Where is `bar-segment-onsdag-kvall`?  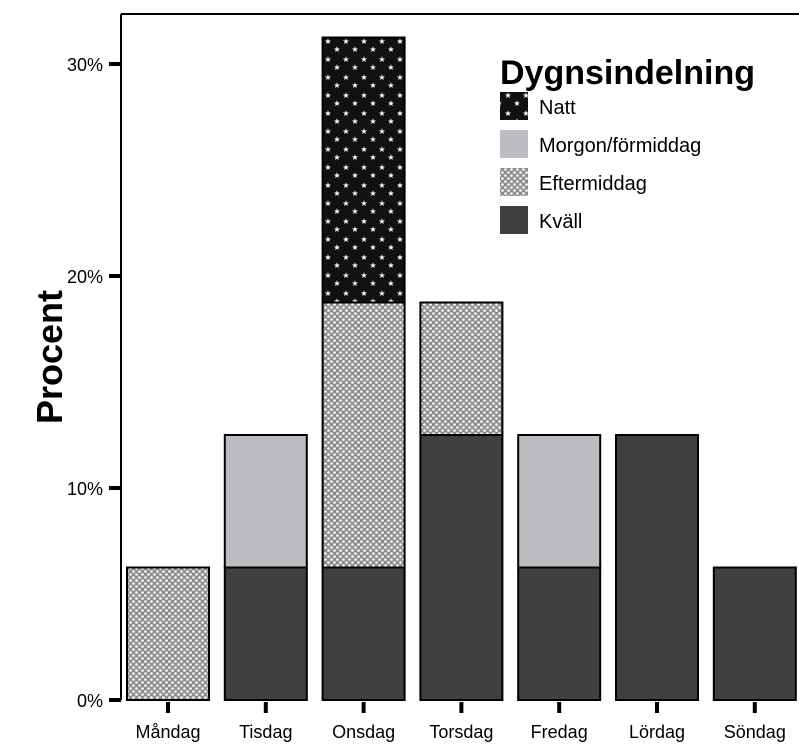 bar-segment-onsdag-kvall is located at coordinates (363, 633).